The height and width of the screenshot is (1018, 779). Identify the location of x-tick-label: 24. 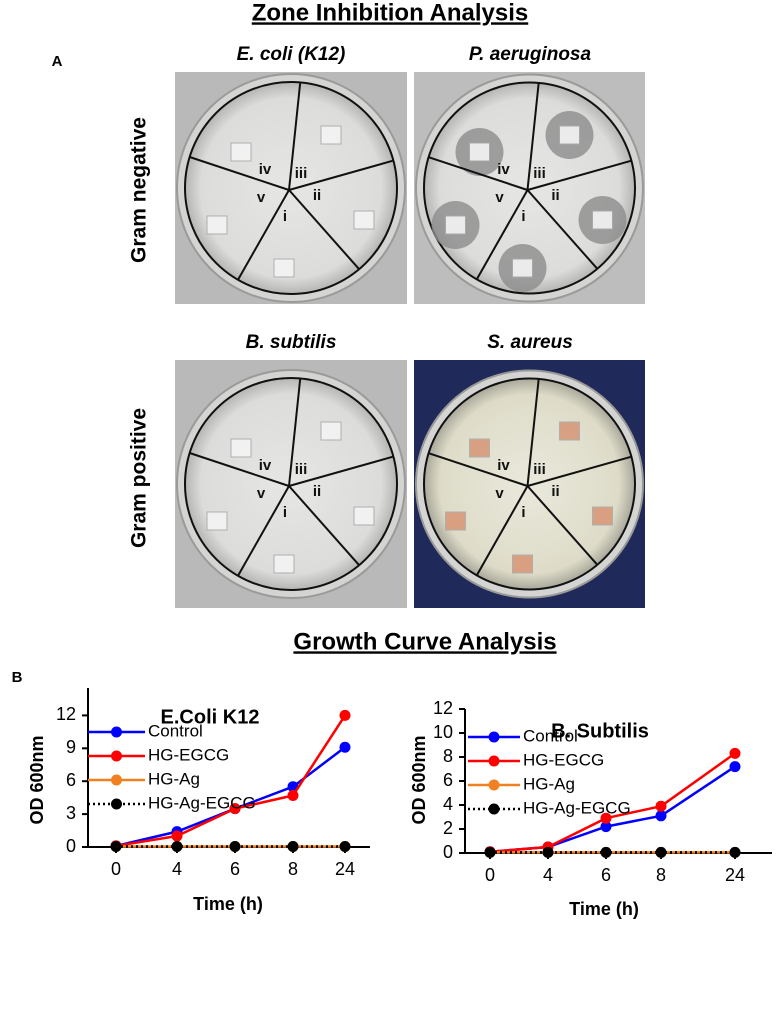
(345, 869).